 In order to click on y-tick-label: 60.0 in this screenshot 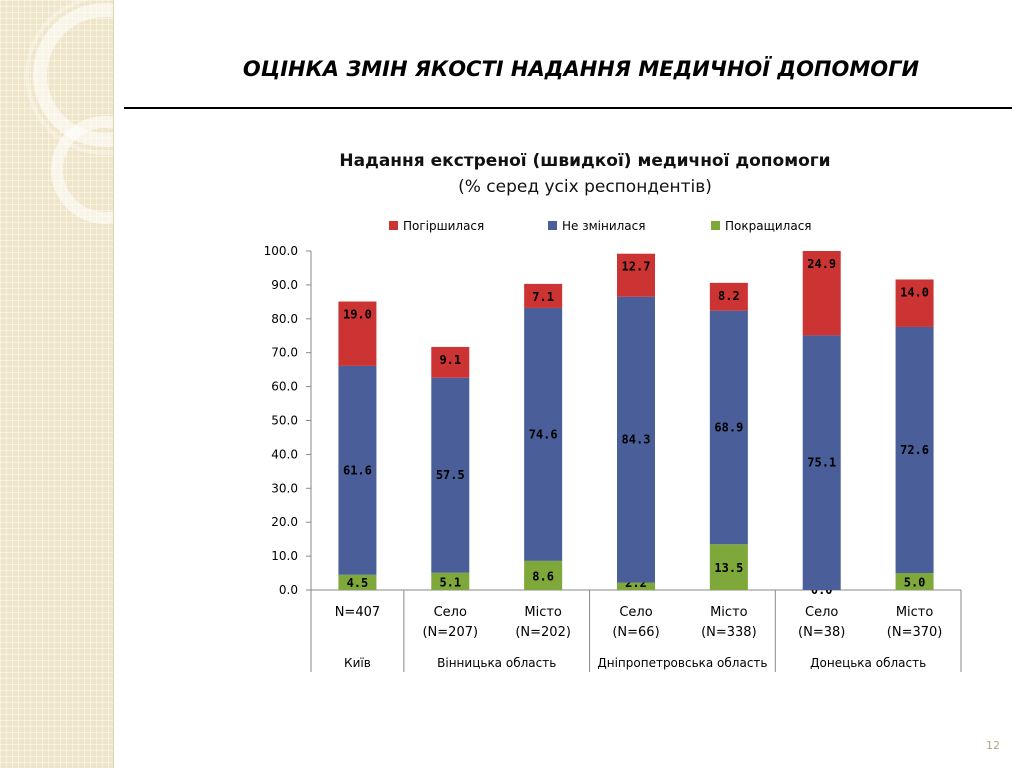, I will do `click(284, 387)`.